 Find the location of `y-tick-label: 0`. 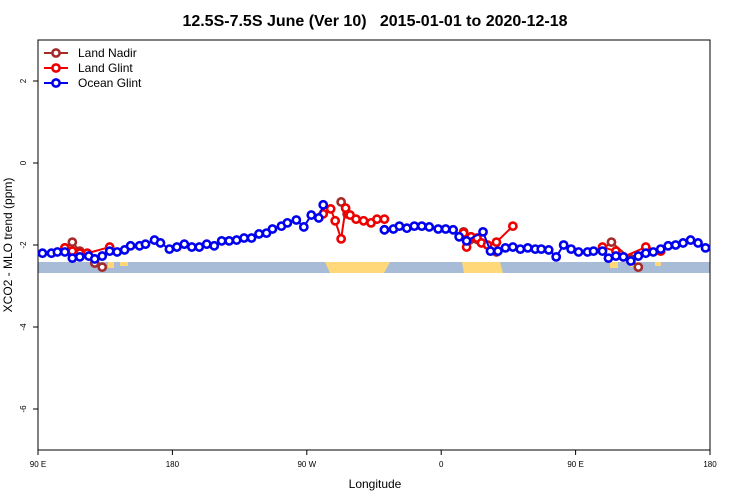

y-tick-label: 0 is located at coordinates (23, 162).